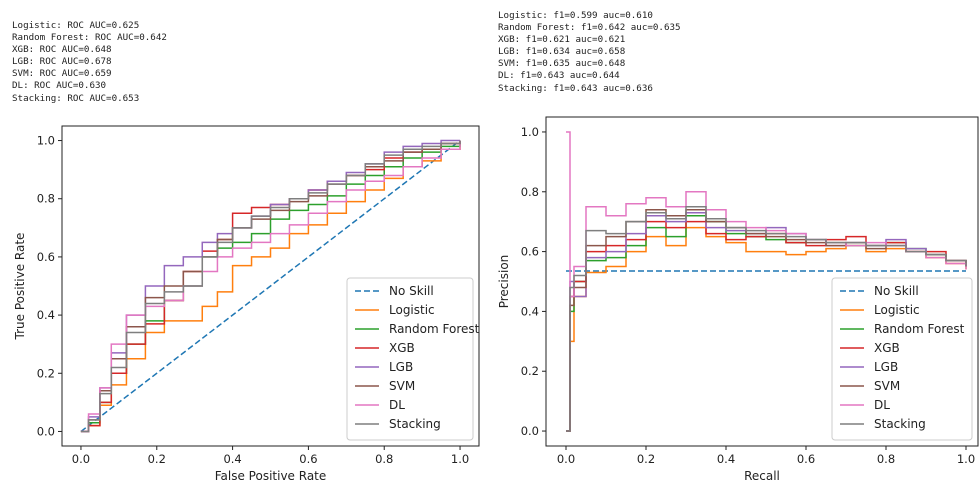 This screenshot has width=980, height=484. I want to click on pr-legend-label: XGB, so click(887, 348).